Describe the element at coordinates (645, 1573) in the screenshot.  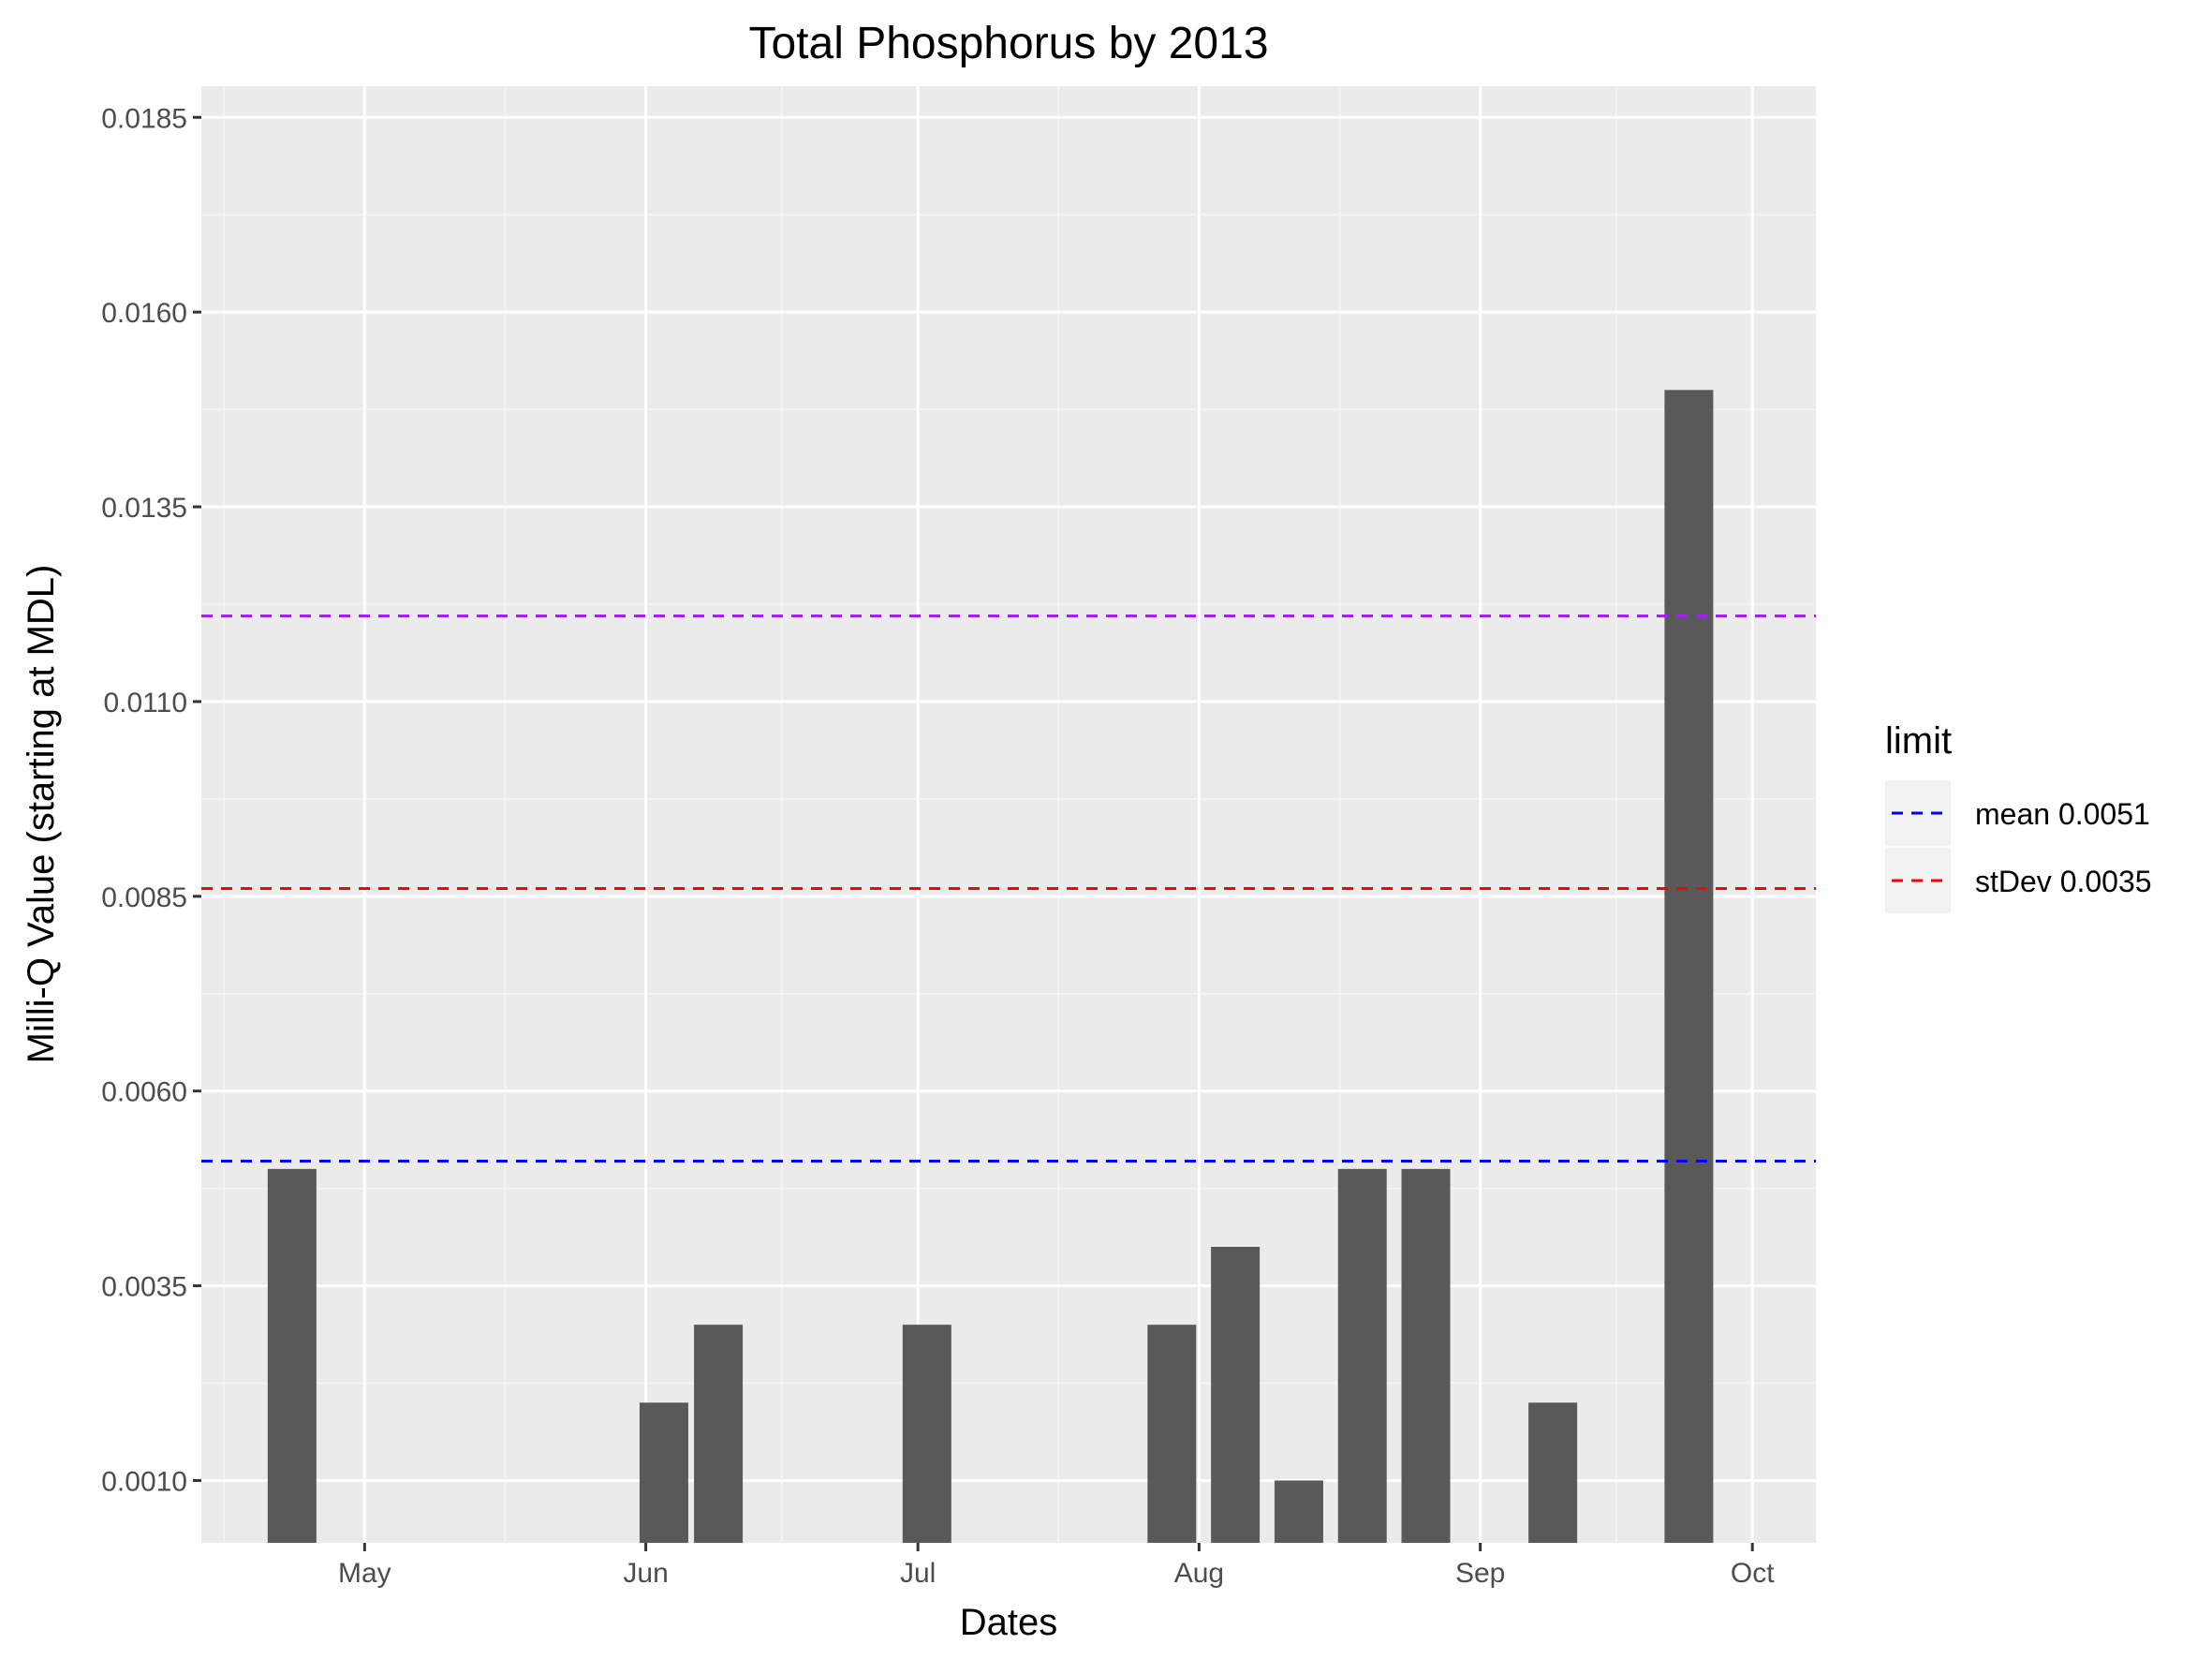
I see `x-tick-label: Jun` at that location.